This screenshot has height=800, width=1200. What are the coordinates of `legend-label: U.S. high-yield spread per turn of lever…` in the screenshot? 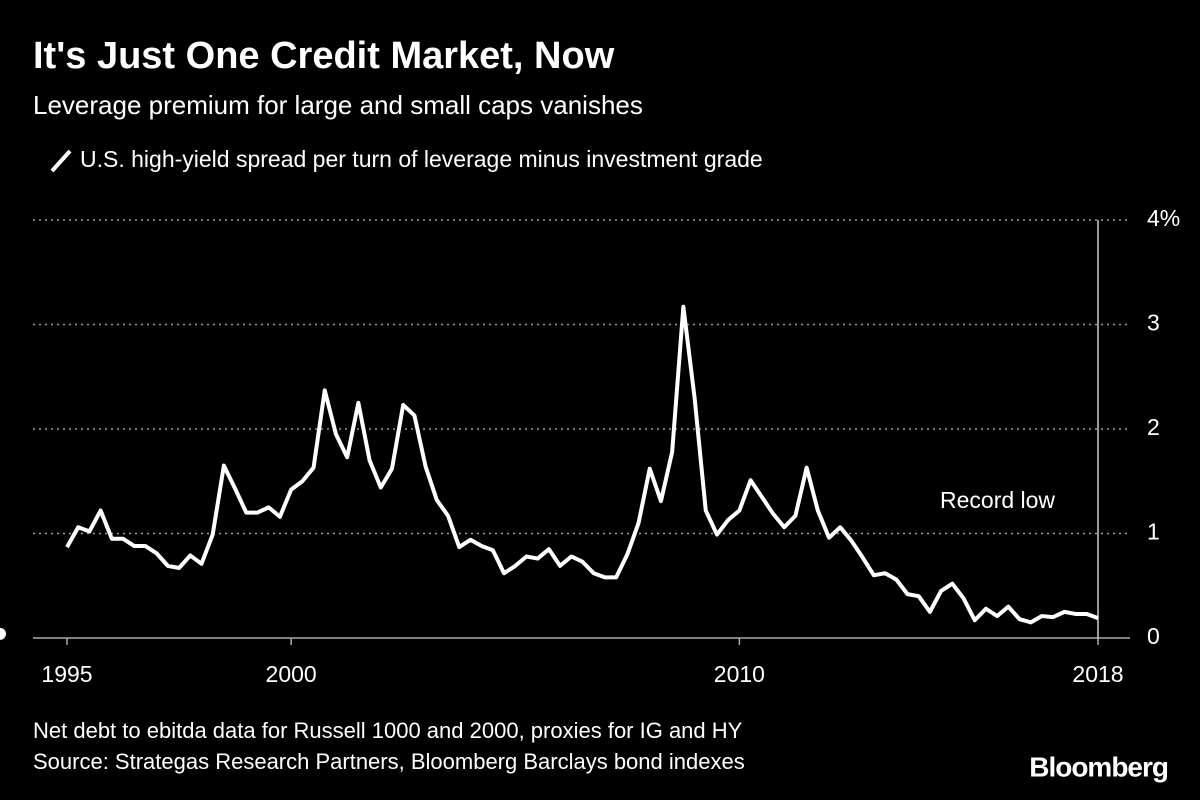 It's located at (421, 159).